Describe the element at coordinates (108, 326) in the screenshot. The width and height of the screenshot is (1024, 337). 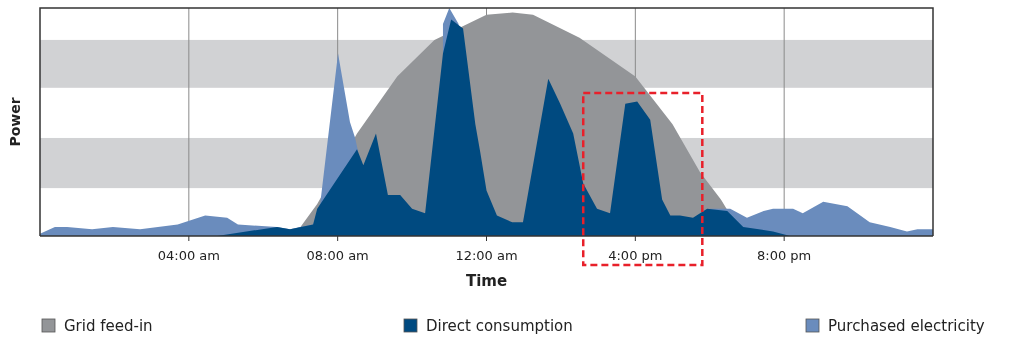
I see `legend-label: Grid feed-in` at that location.